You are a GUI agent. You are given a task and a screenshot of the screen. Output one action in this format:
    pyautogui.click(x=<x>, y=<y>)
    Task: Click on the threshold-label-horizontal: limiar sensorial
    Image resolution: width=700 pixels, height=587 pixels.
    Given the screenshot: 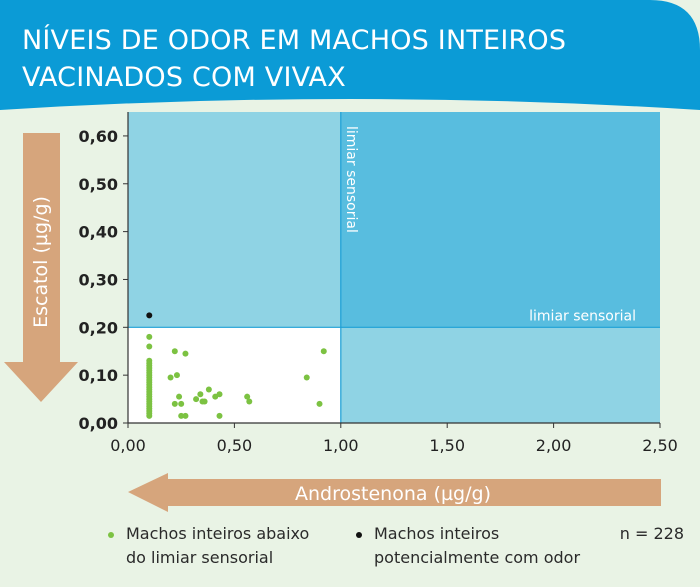 What is the action you would take?
    pyautogui.click(x=582, y=316)
    